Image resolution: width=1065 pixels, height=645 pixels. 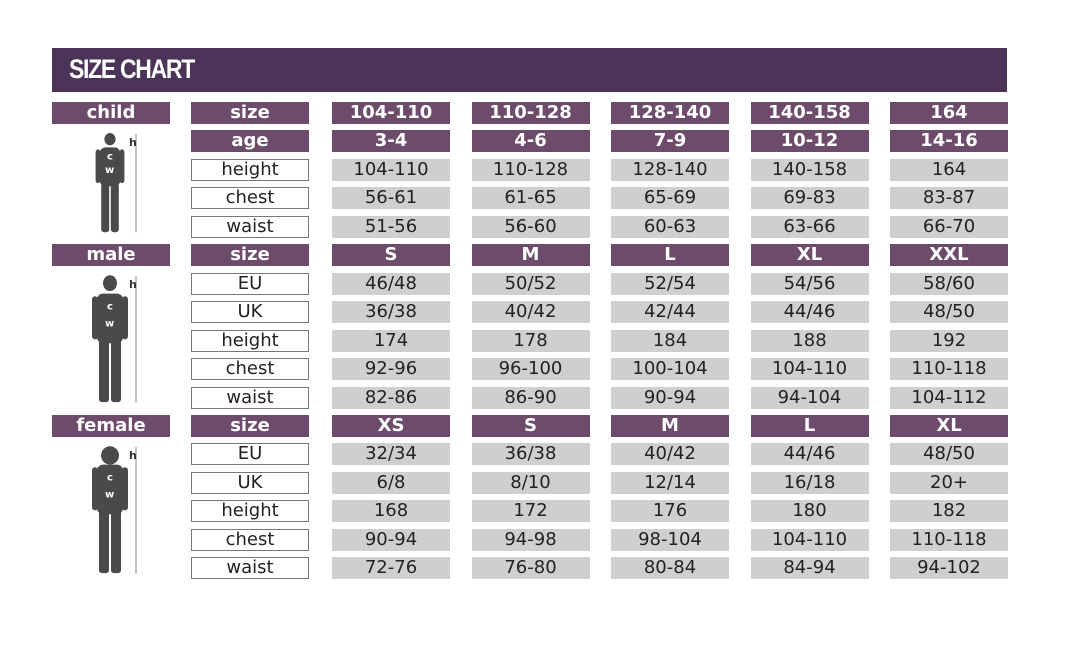 What do you see at coordinates (949, 454) in the screenshot?
I see `value-cell: 48/50` at bounding box center [949, 454].